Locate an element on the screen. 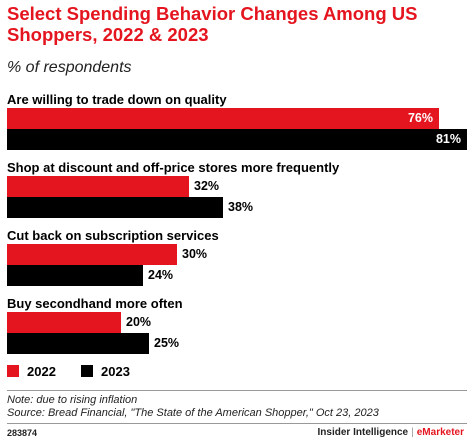 Image resolution: width=470 pixels, height=443 pixels. data-label: 81% is located at coordinates (448, 139).